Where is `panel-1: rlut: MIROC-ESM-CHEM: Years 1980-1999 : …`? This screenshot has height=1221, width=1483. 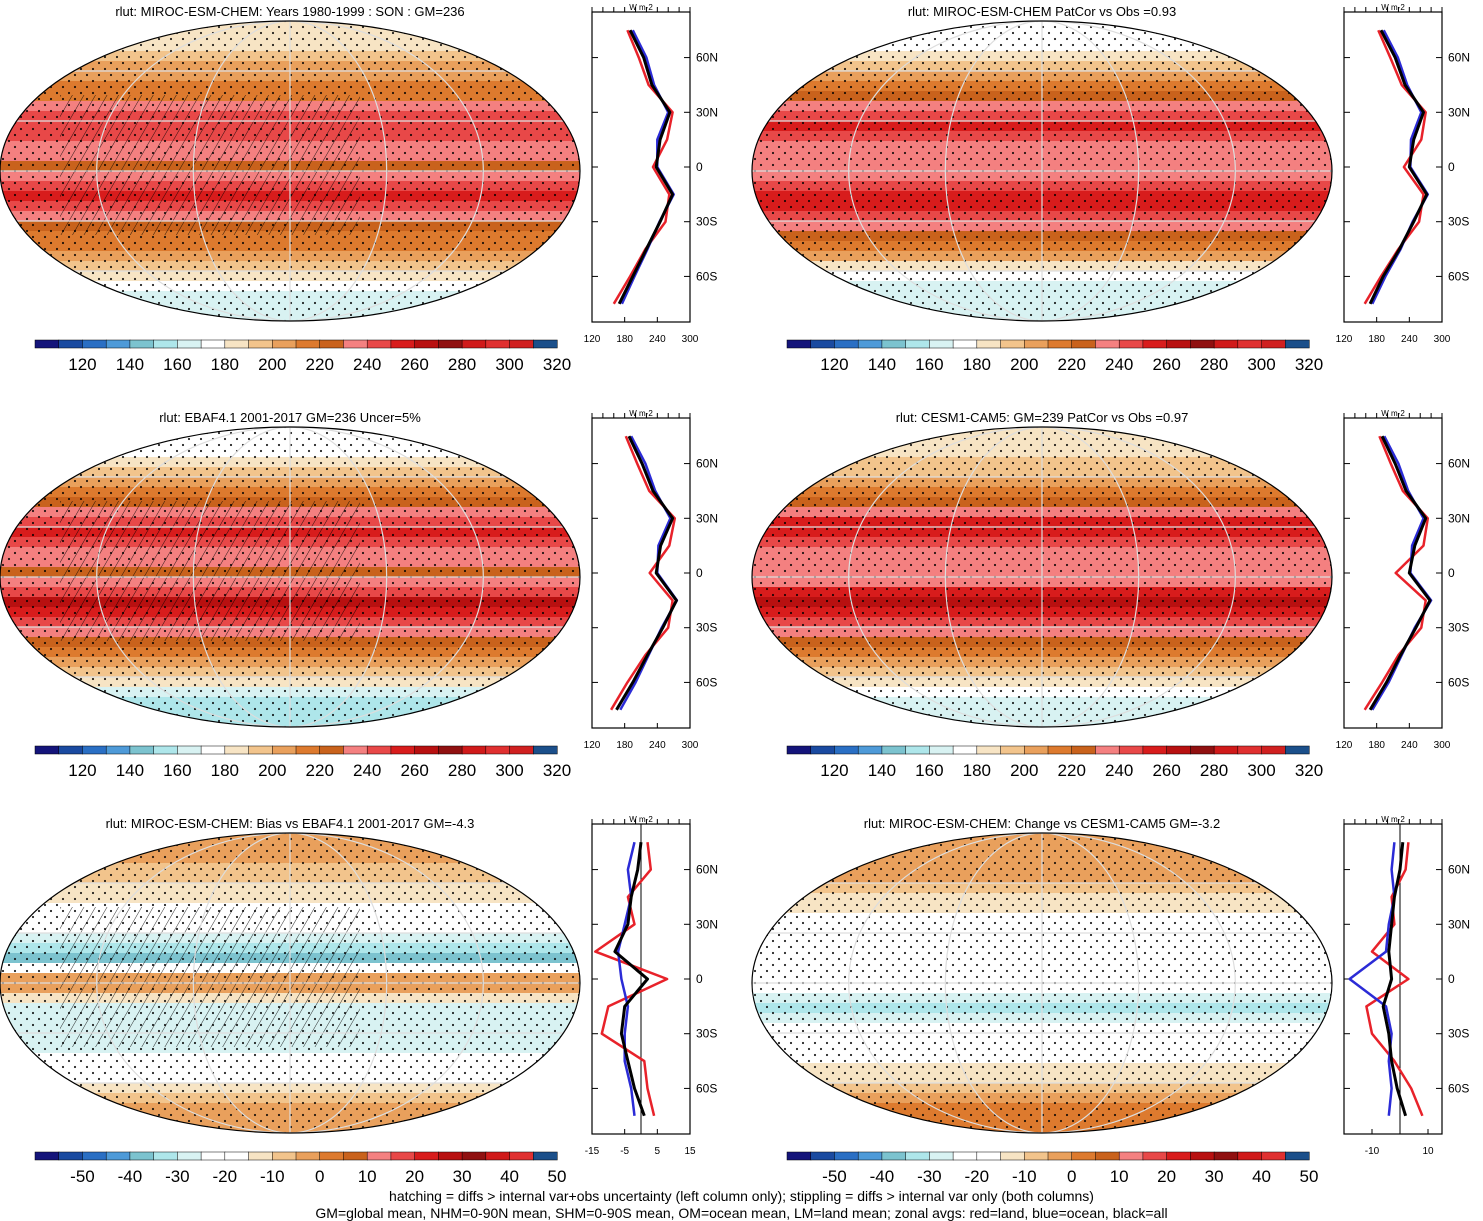 panel-1: rlut: MIROC-ESM-CHEM: Years 1980-1999 : … is located at coordinates (359, 188).